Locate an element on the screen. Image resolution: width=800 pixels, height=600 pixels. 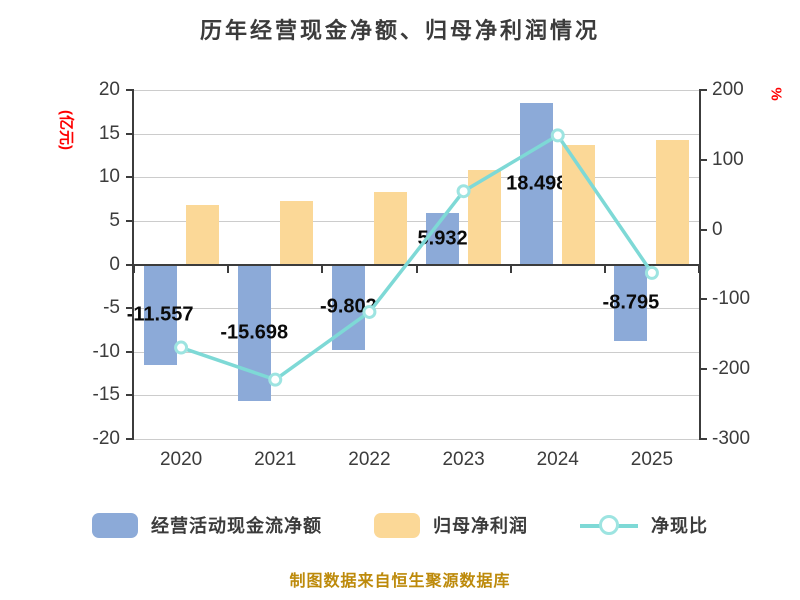
bar-value-label: -11.557 is located at coordinates (160, 314).